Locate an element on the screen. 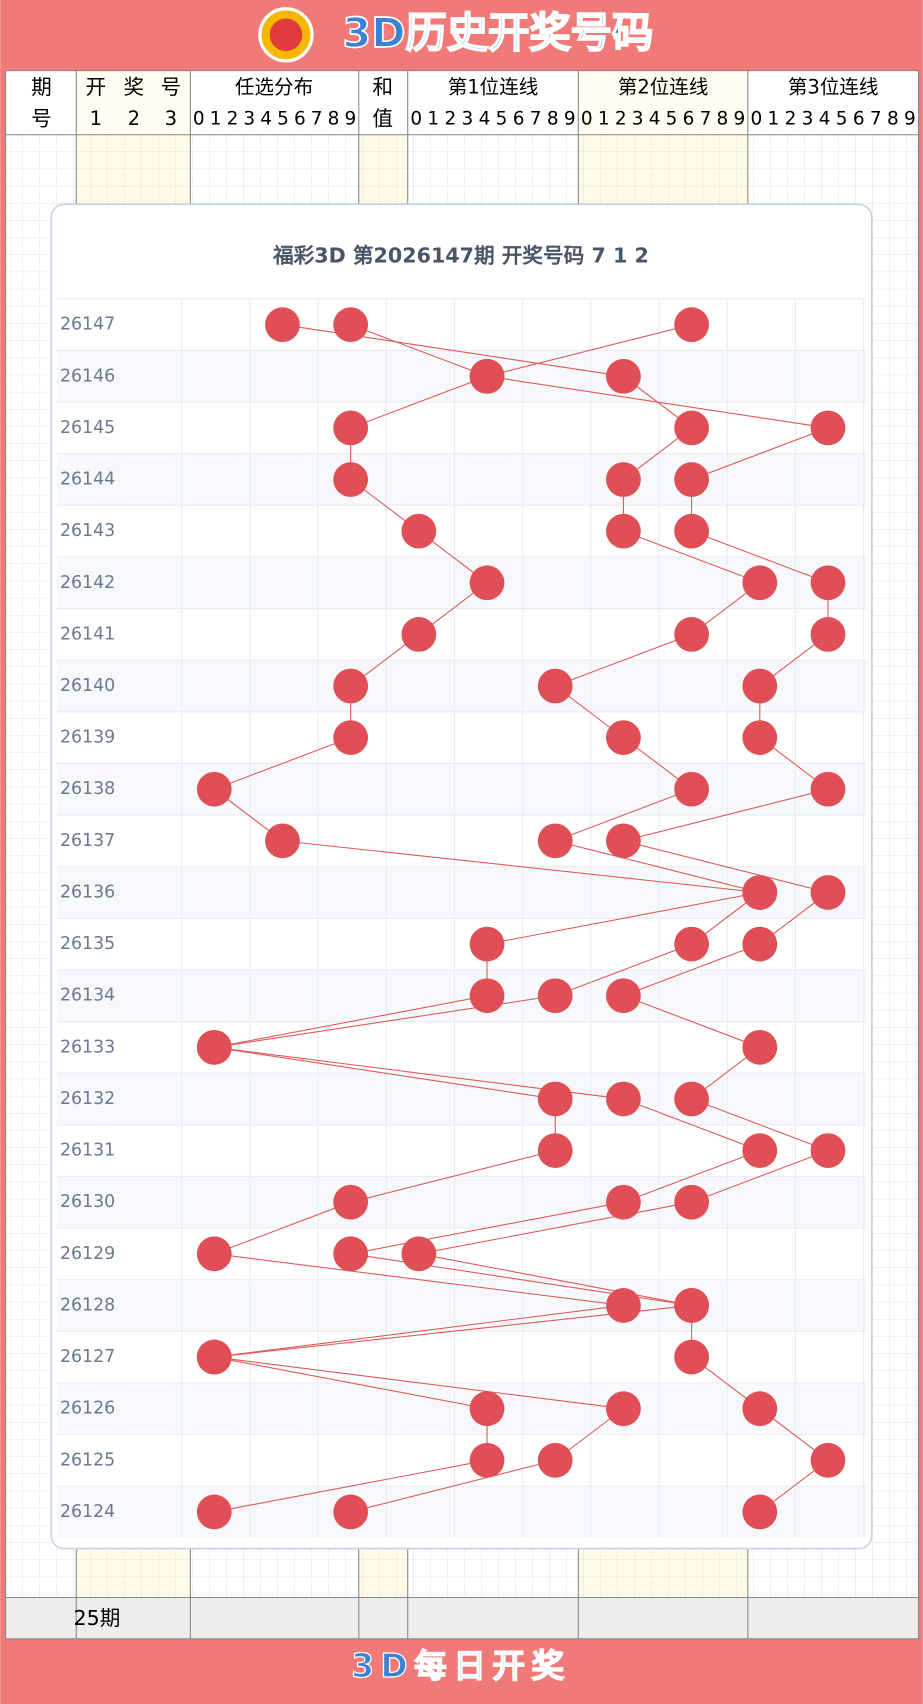  logo is located at coordinates (286, 35).